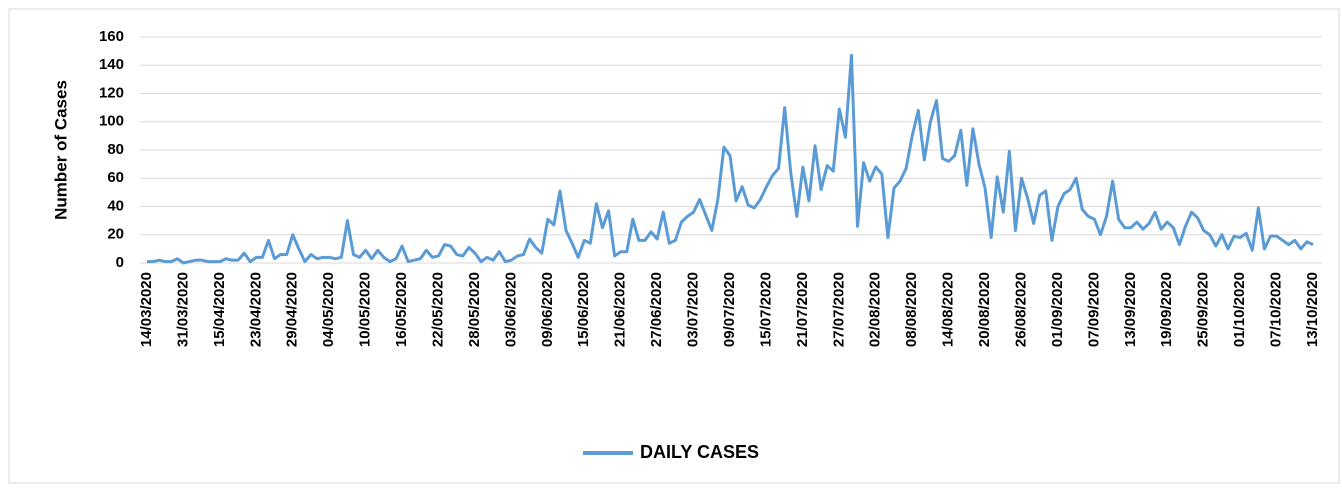  What do you see at coordinates (474, 309) in the screenshot?
I see `x-tick-label: 28/05/2020` at bounding box center [474, 309].